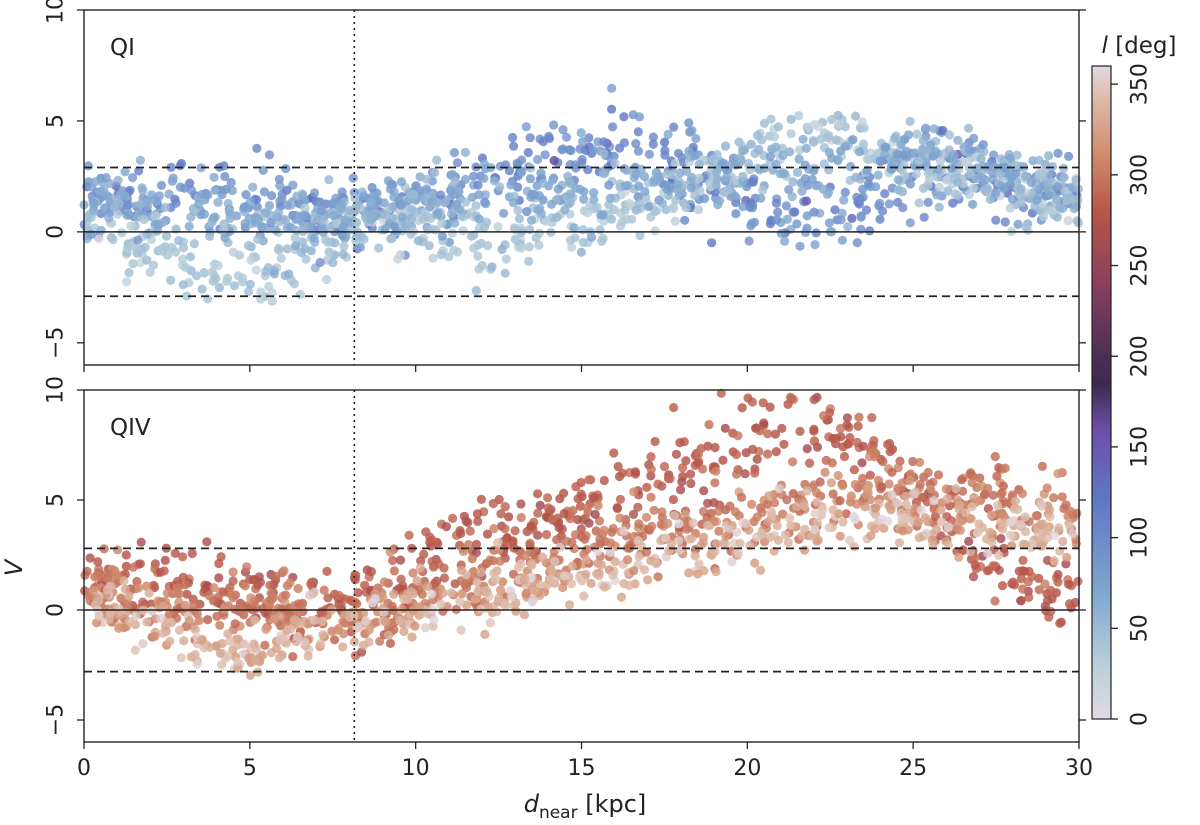  Describe the element at coordinates (558, 813) in the screenshot. I see `x-axis-title-sub: near` at that location.